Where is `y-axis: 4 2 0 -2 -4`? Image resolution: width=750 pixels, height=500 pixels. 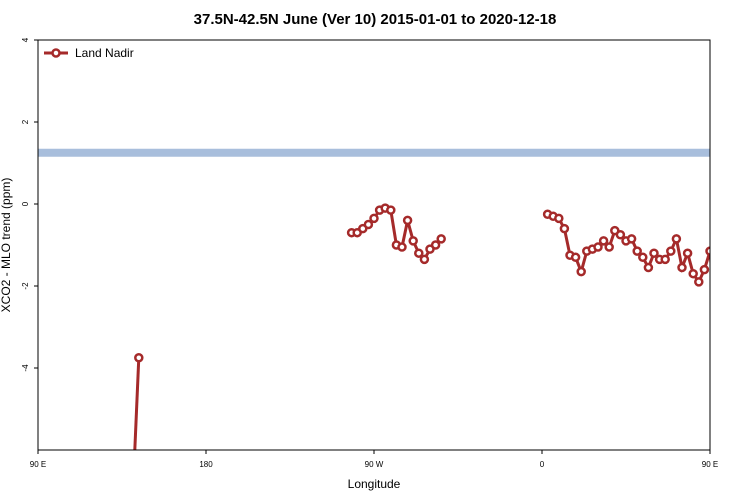 y-axis: 4 2 0 -2 -4 is located at coordinates (29, 204).